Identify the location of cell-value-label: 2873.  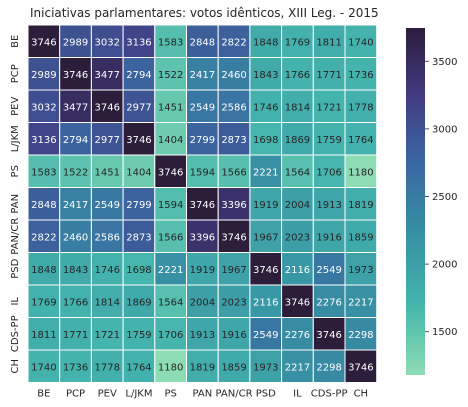
(138, 237).